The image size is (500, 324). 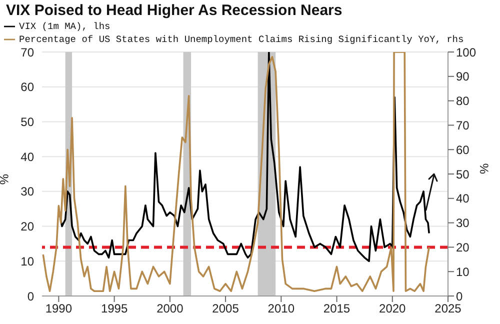 What do you see at coordinates (27, 121) in the screenshot?
I see `y-tick-label: 50` at bounding box center [27, 121].